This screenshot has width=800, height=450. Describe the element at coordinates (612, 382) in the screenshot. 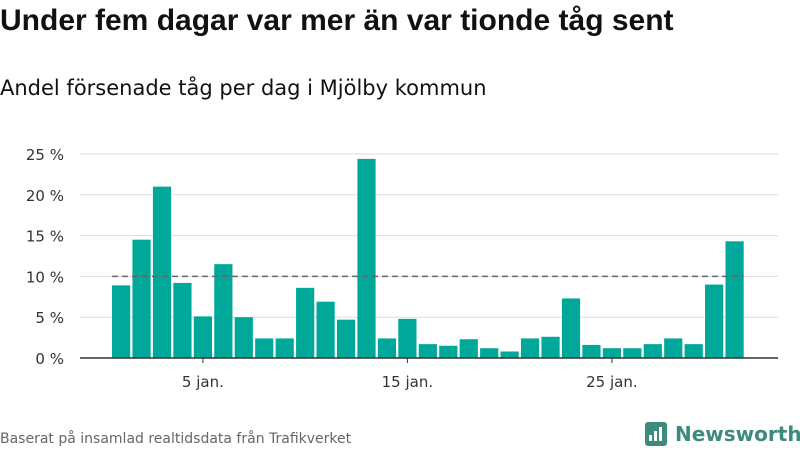

I see `x-tick-label: 25 jan.` at that location.